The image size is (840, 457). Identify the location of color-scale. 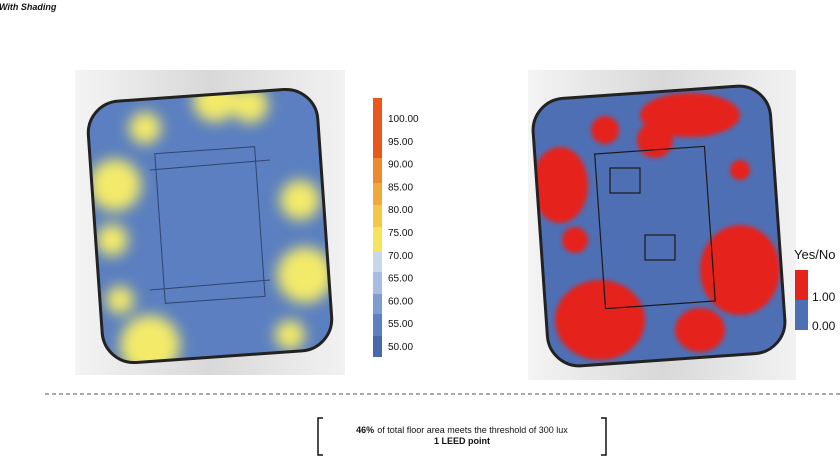
(377, 227).